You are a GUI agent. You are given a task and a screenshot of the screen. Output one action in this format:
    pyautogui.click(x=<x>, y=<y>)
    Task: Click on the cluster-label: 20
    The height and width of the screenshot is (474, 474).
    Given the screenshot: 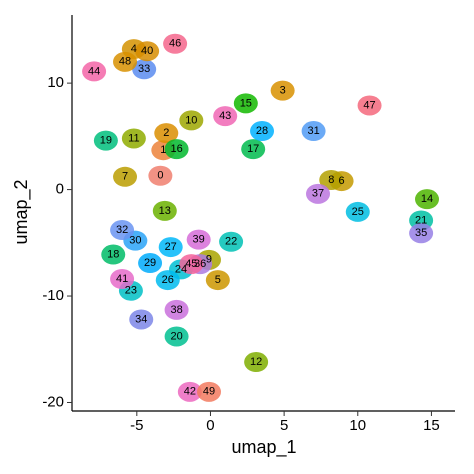 What is the action you would take?
    pyautogui.click(x=176, y=336)
    